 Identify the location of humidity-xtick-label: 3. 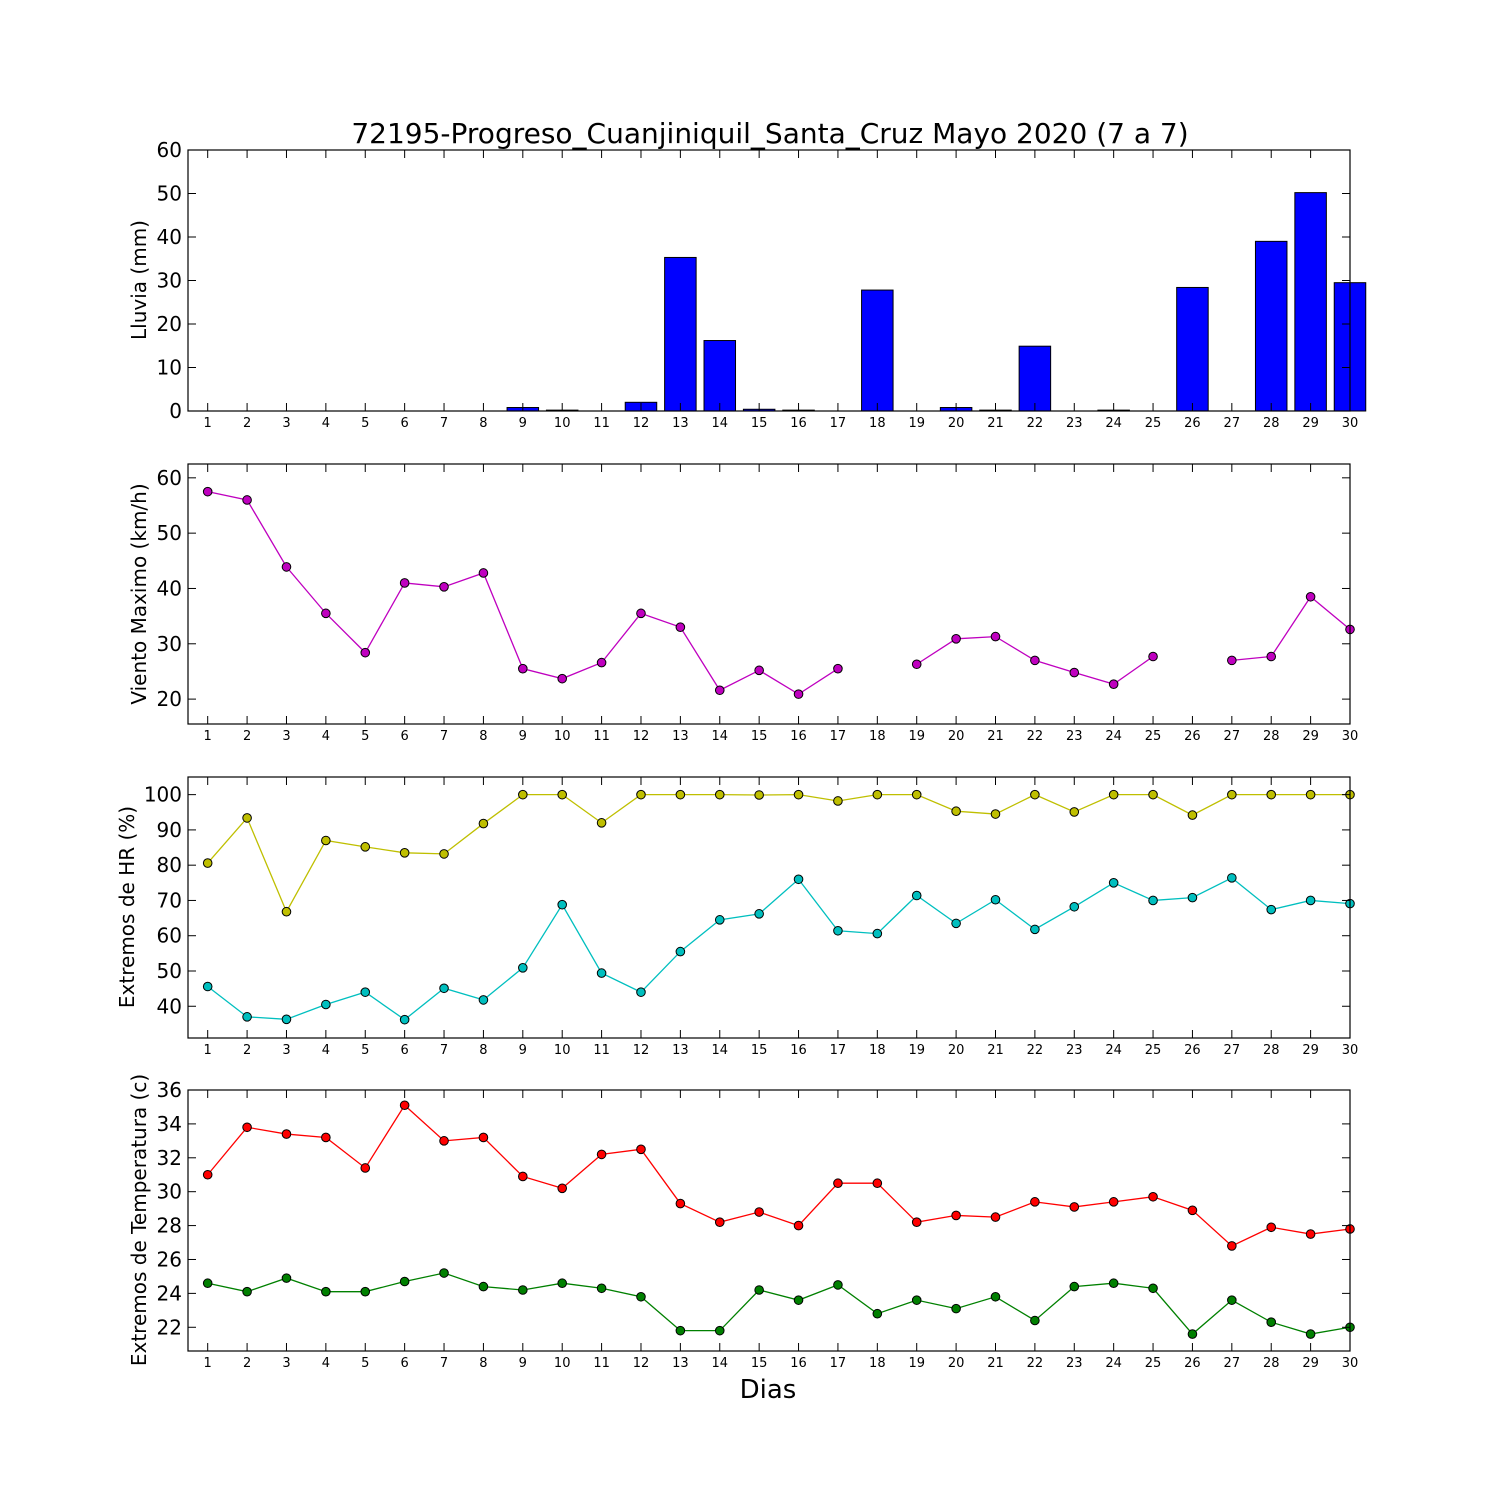
(286, 1050).